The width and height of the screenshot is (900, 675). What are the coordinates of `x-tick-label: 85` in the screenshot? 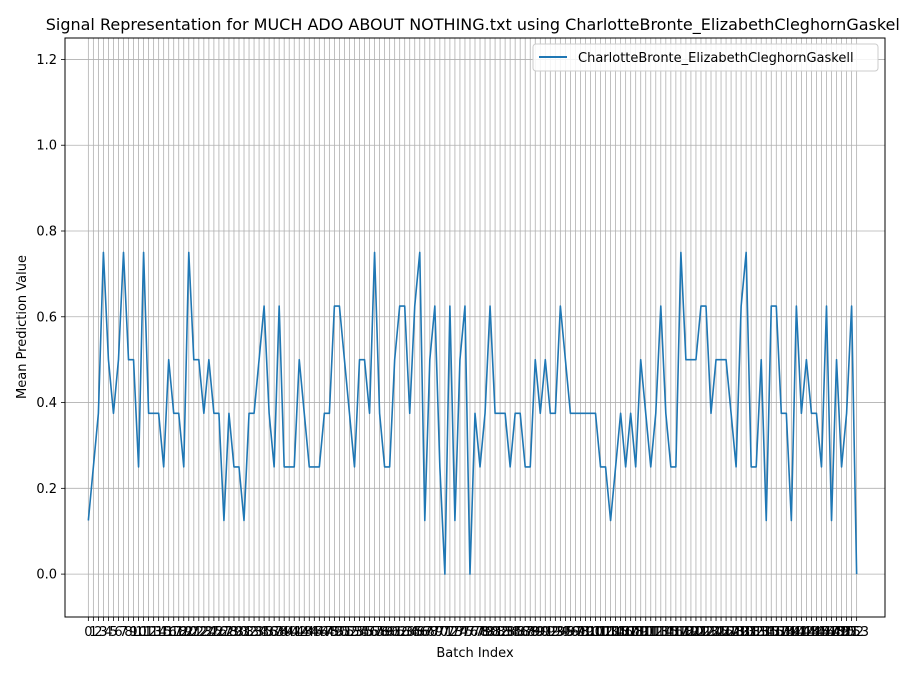 It's located at (515, 632).